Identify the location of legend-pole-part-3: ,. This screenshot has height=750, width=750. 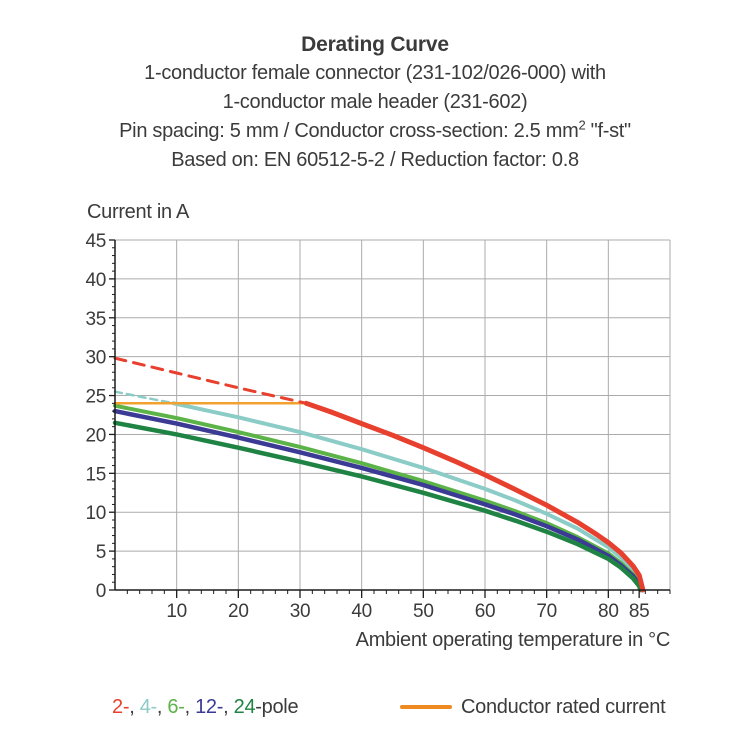
(162, 707).